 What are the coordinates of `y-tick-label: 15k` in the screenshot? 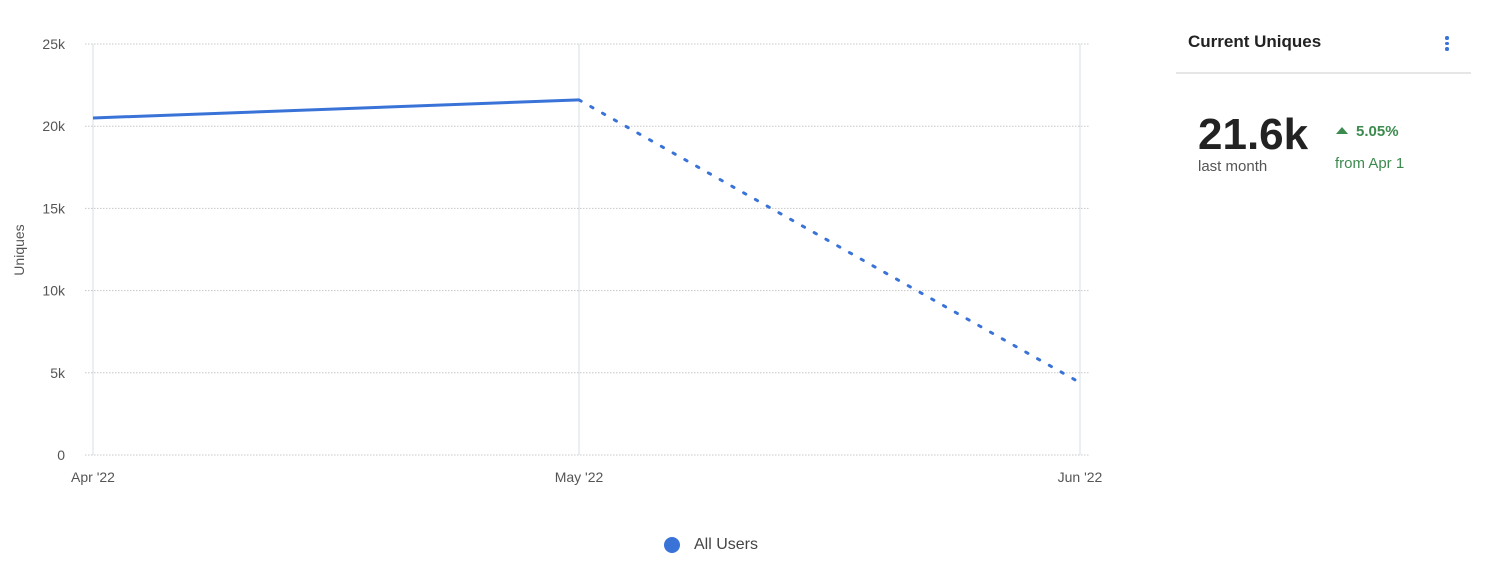 It's located at (54, 208).